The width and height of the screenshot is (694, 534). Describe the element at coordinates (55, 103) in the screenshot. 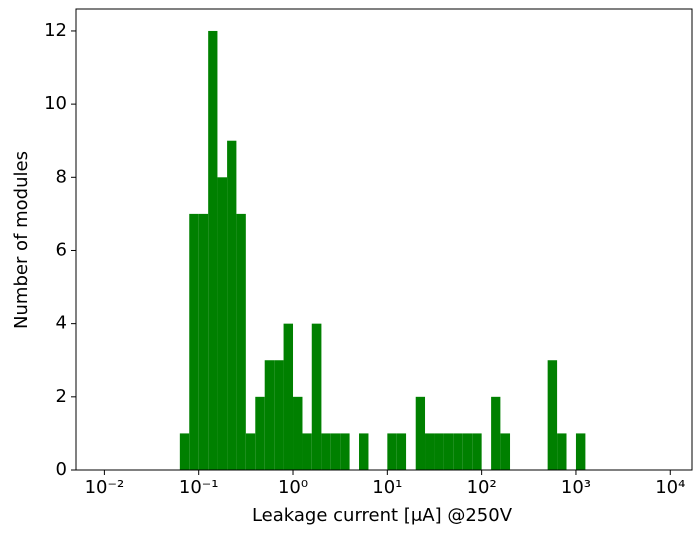

I see `y-tick-label: 10` at that location.